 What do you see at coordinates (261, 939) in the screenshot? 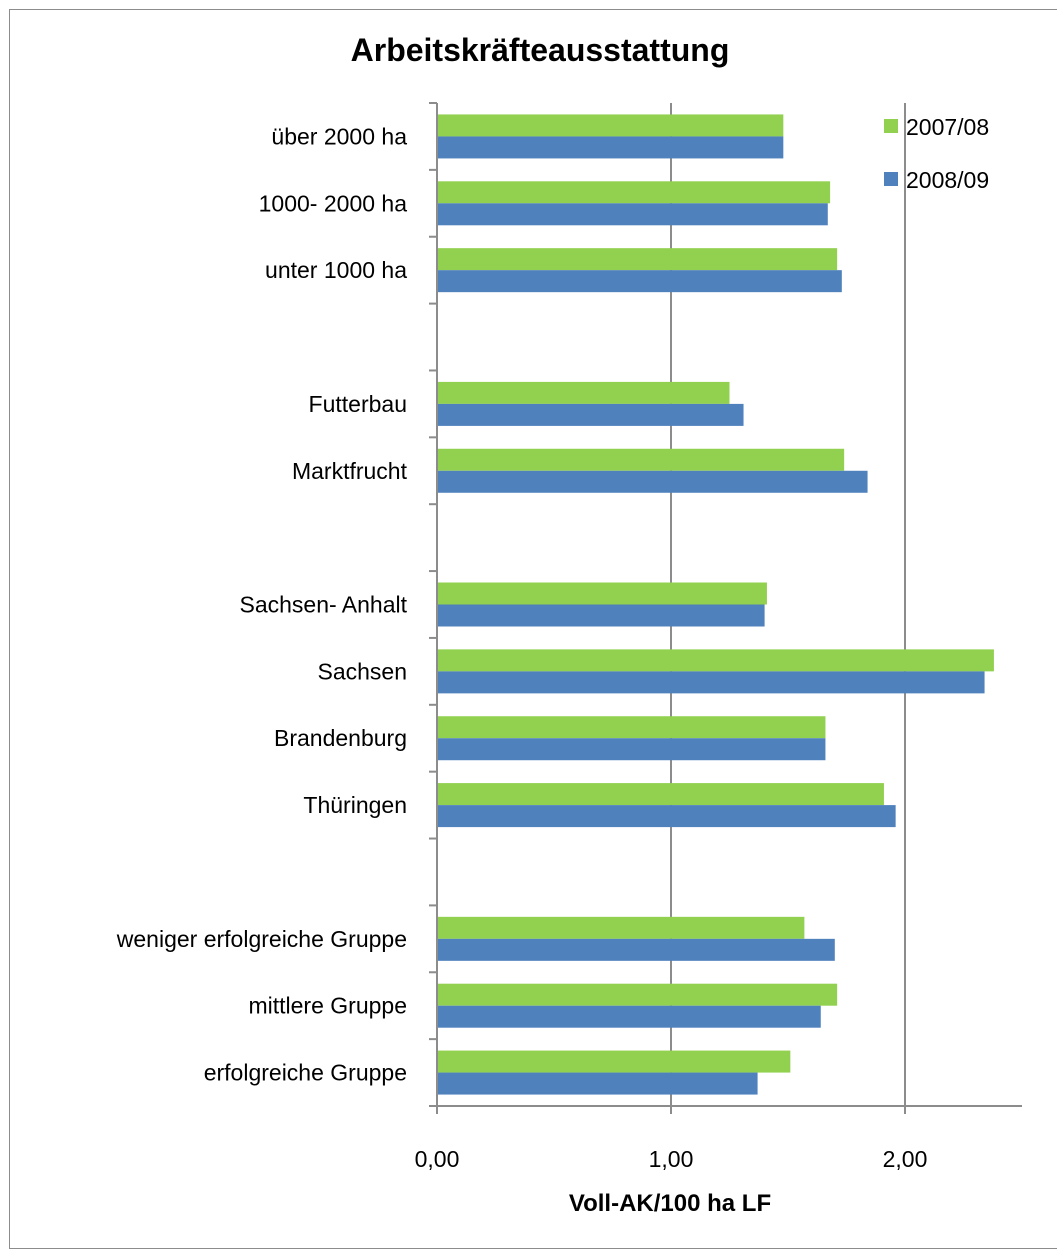
I see `category-label: weniger erfolgreiche Gruppe` at bounding box center [261, 939].